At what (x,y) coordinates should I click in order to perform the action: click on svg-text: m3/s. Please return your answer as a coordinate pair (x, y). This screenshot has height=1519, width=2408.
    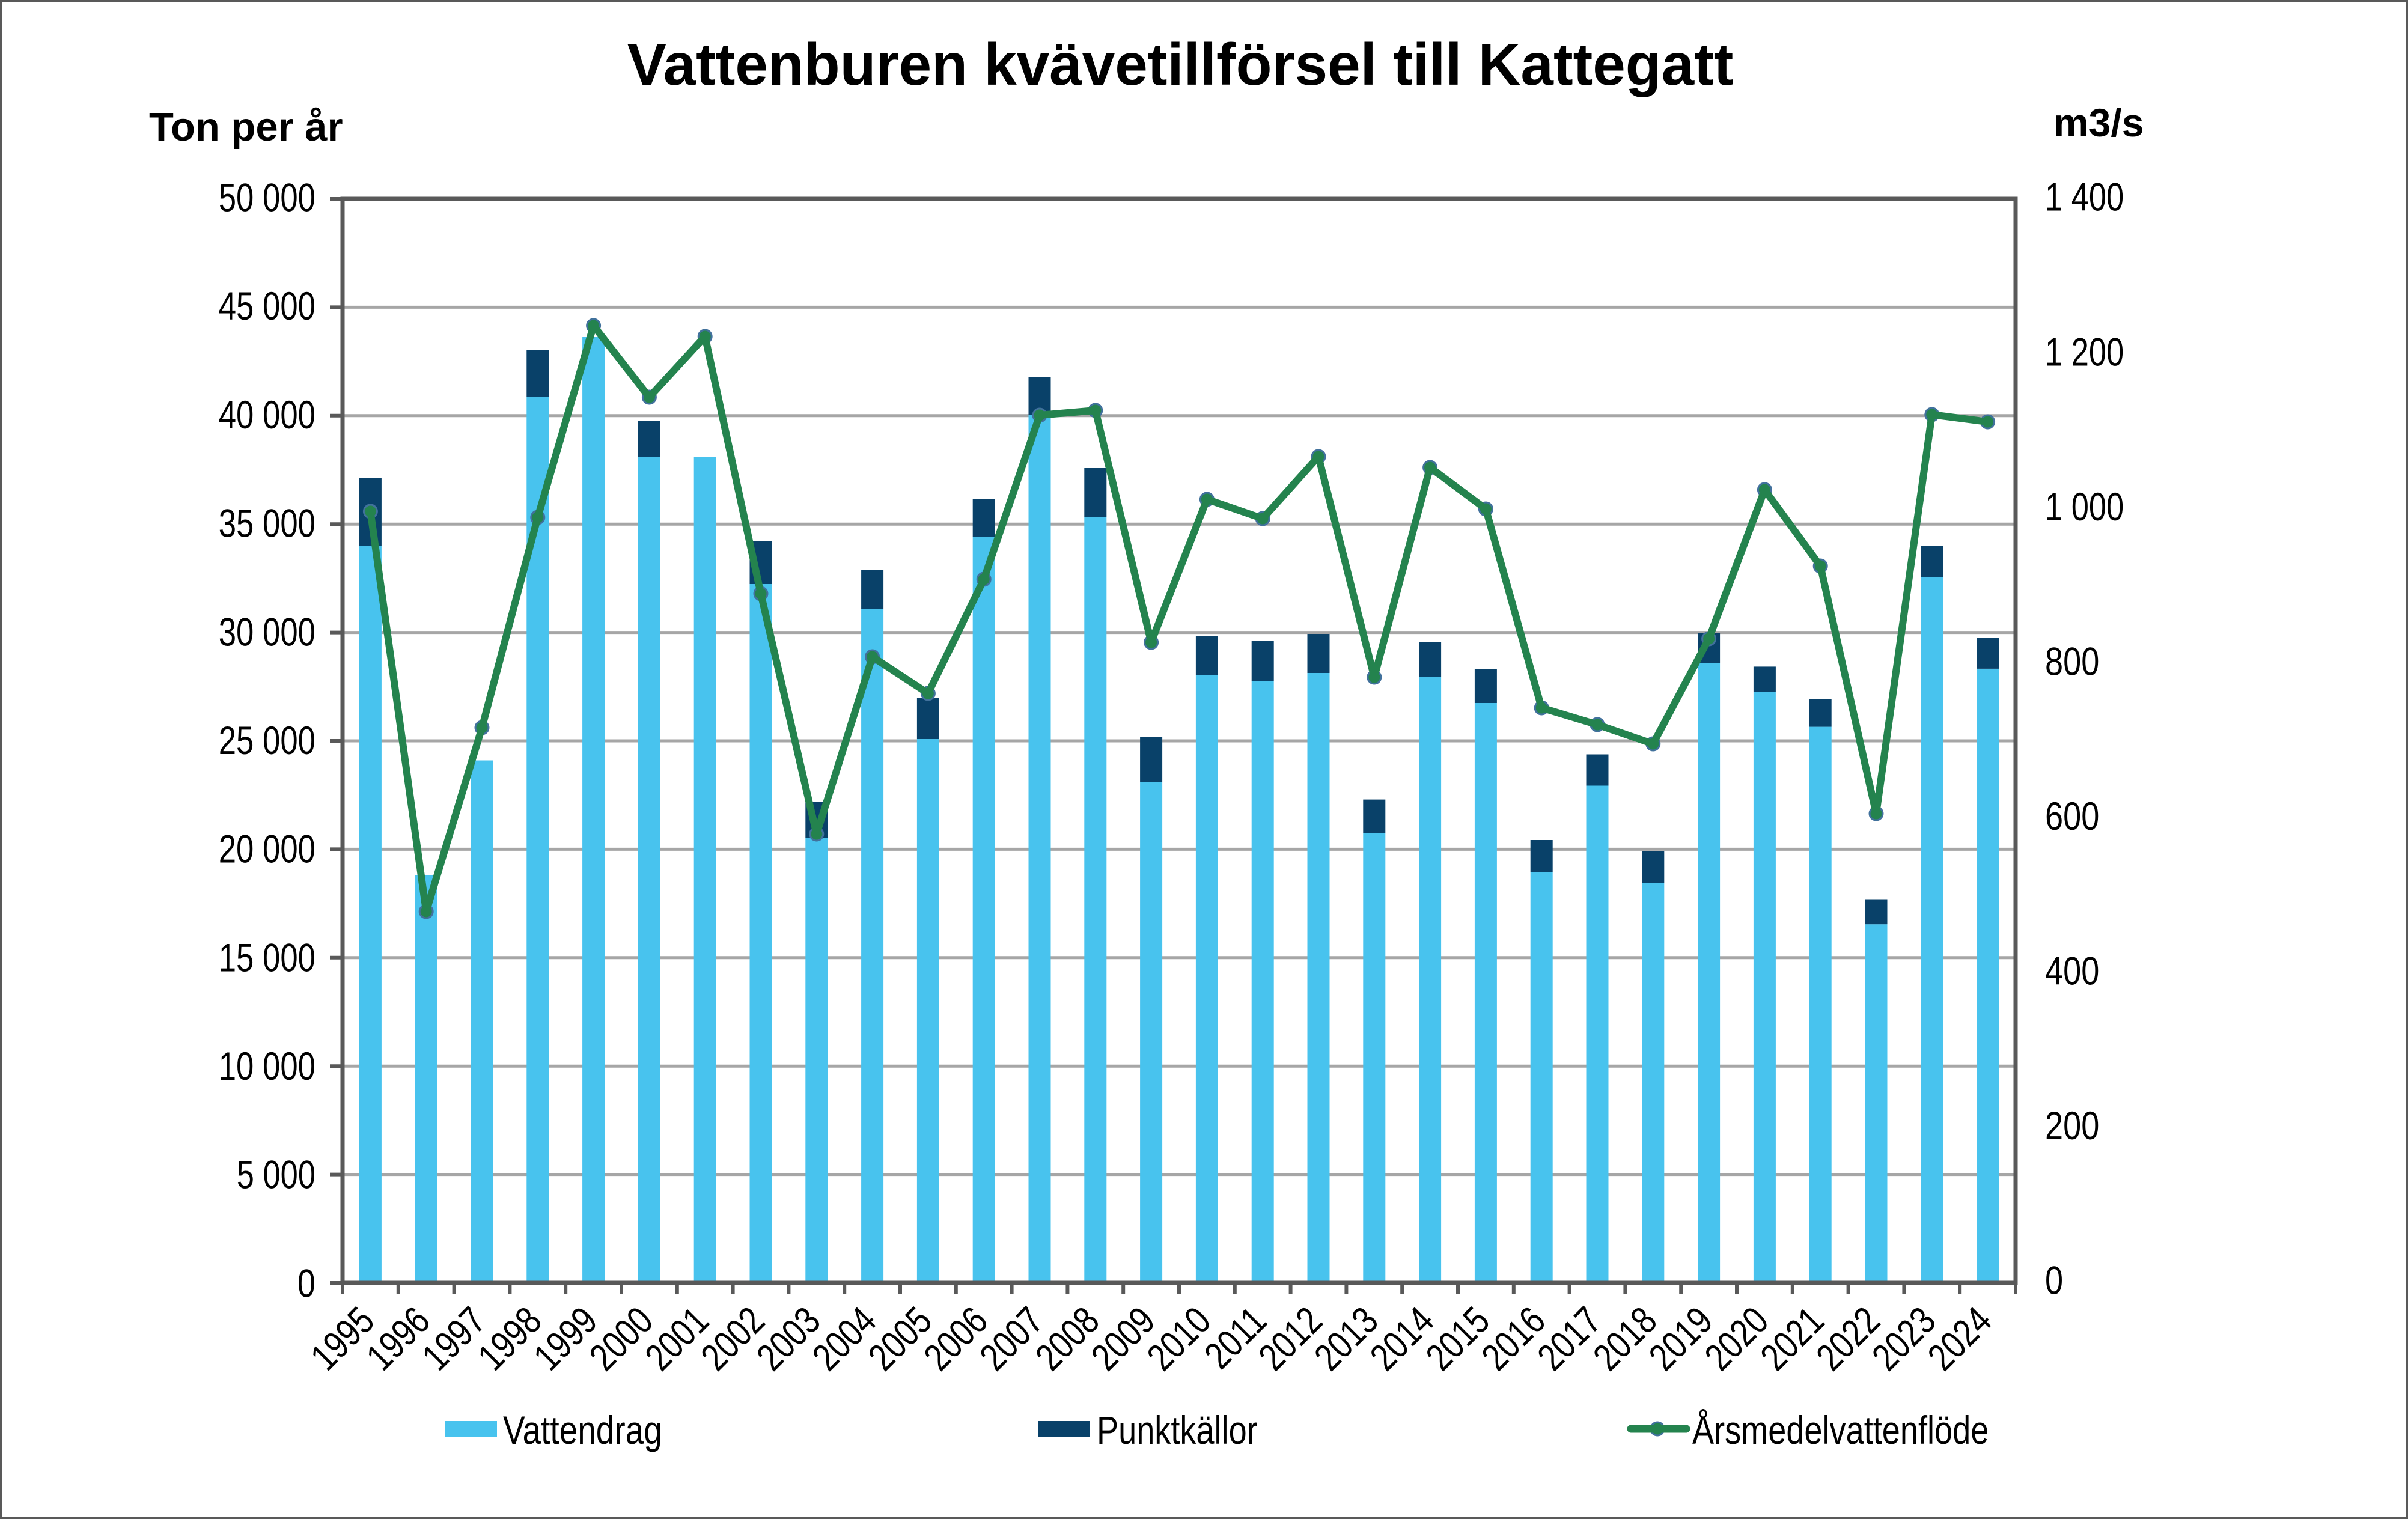
    Looking at the image, I should click on (2098, 122).